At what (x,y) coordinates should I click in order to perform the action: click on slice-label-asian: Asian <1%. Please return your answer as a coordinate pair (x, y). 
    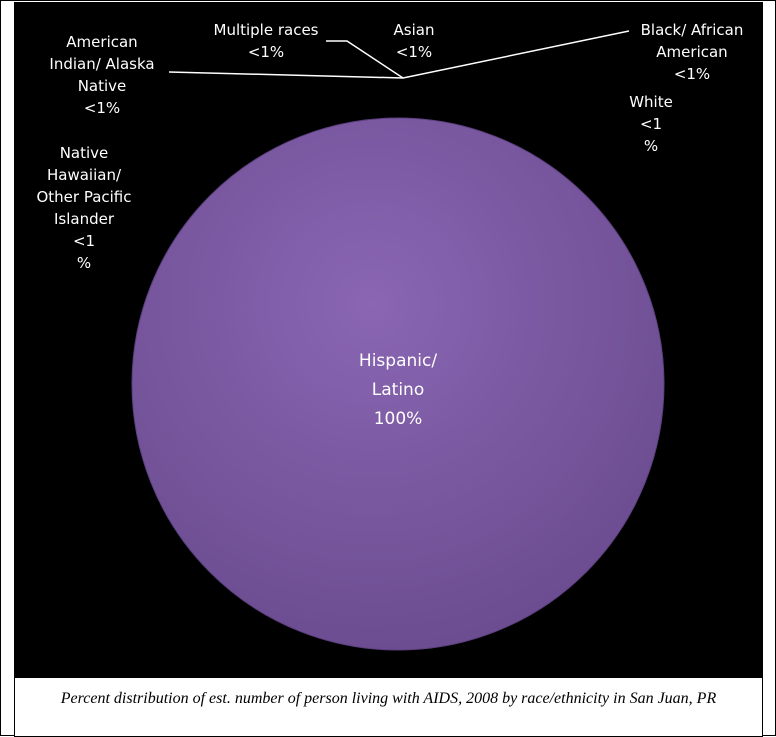
    Looking at the image, I should click on (414, 41).